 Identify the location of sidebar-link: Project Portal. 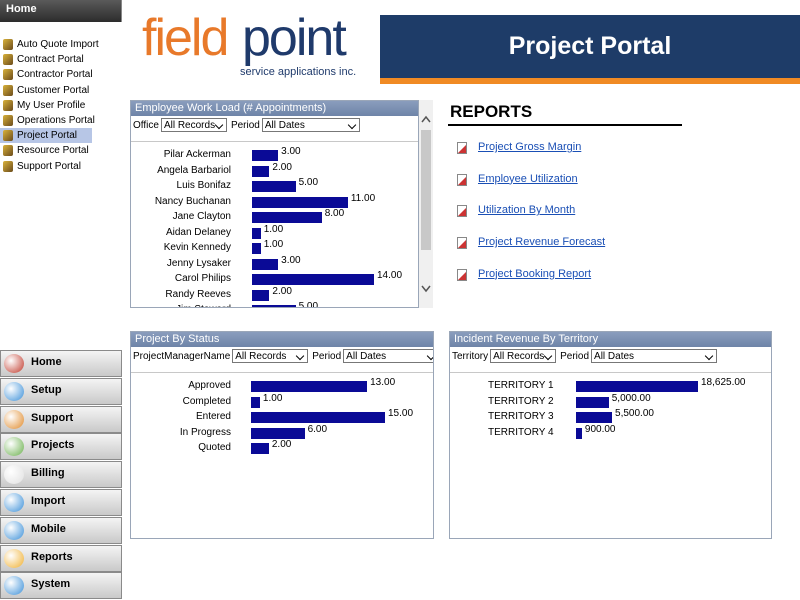
(46, 136).